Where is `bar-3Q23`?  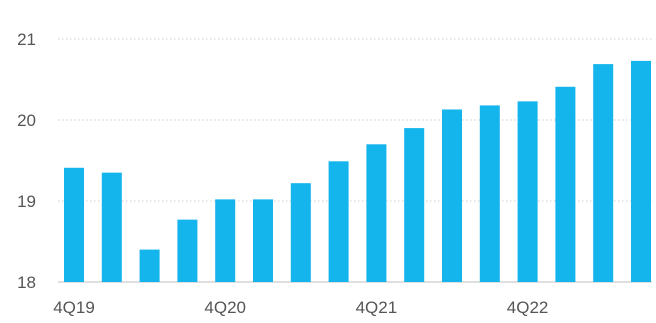
bar-3Q23 is located at coordinates (641, 171).